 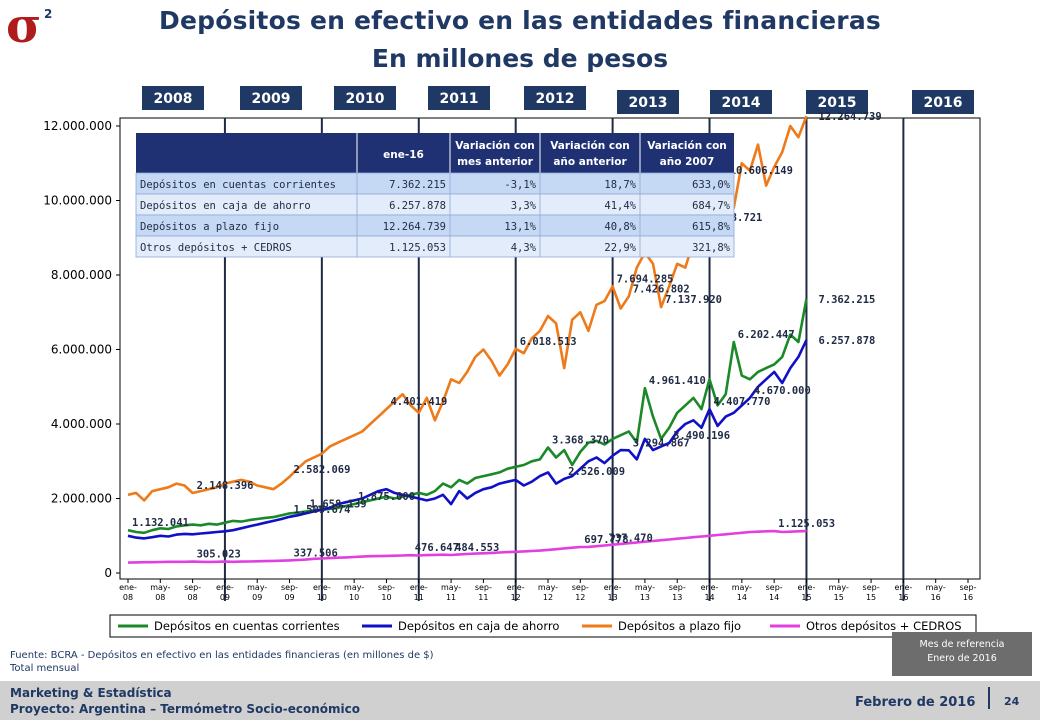 I want to click on svg-text: 2, so click(x=48, y=14).